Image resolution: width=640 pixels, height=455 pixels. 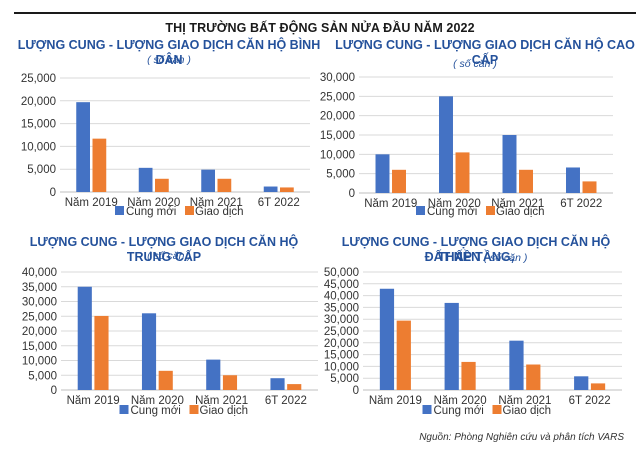 What do you see at coordinates (151, 212) in the screenshot?
I see `chart-1-legend-label-cung-moi: Cung mới` at bounding box center [151, 212].